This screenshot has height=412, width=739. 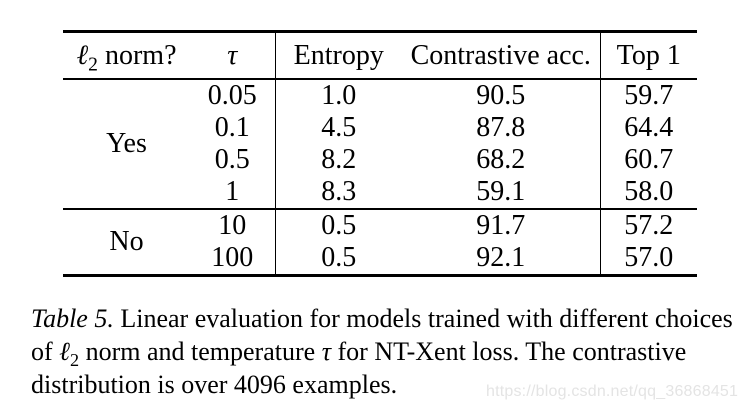 I want to click on table-row: No 10 0.5 91.7 57.2, so click(x=380, y=242).